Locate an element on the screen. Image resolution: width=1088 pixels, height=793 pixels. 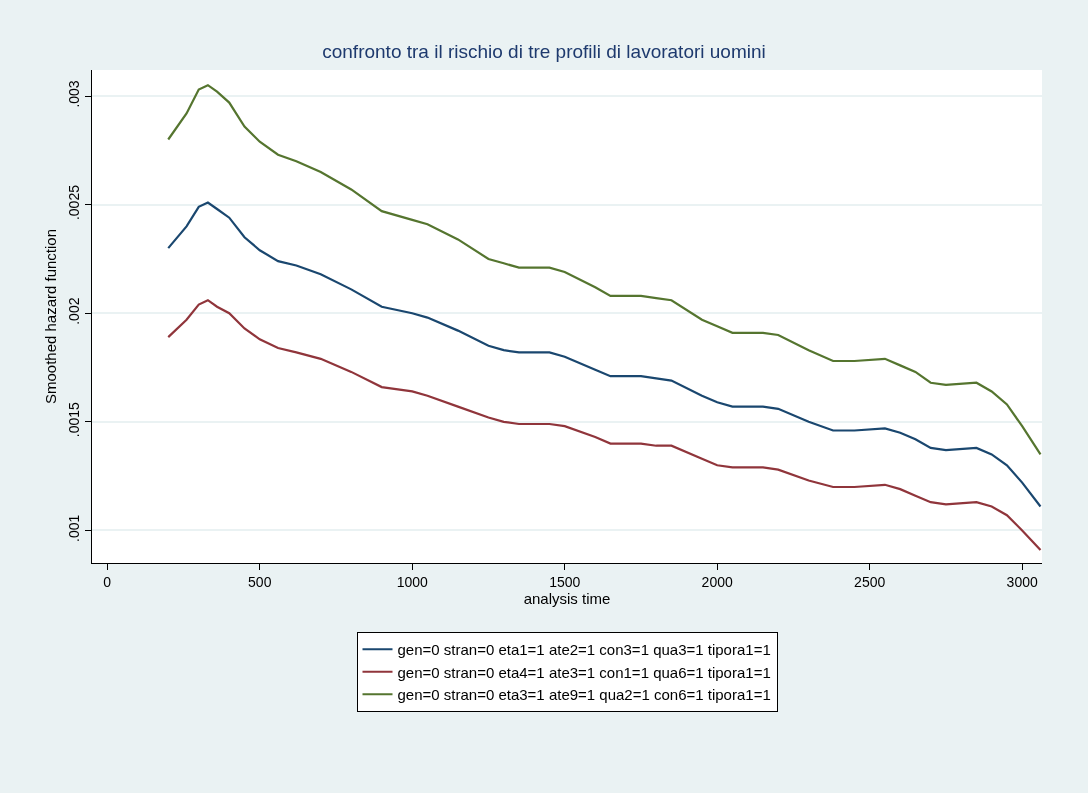
y-tick-label: .001 is located at coordinates (74, 528).